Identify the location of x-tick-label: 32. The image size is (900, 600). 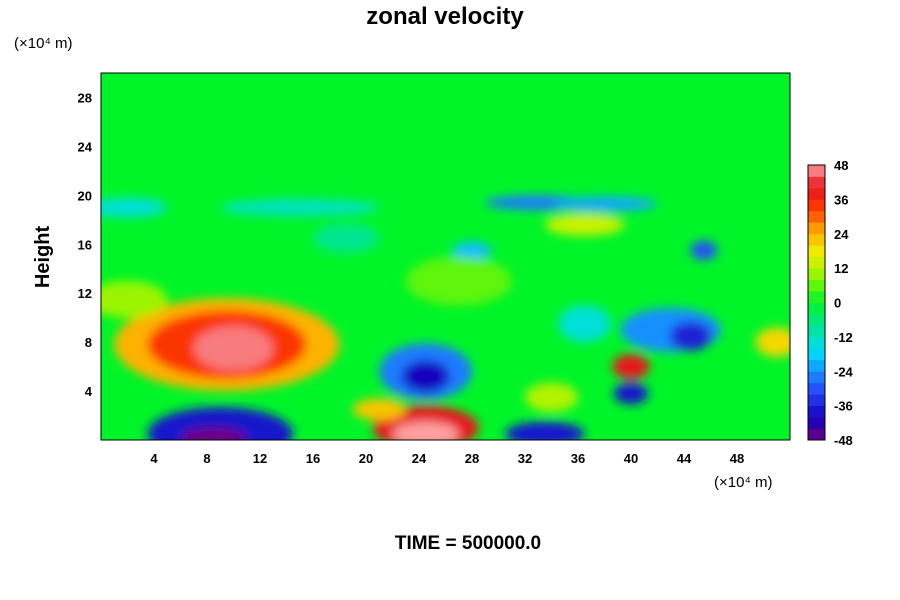
(525, 458).